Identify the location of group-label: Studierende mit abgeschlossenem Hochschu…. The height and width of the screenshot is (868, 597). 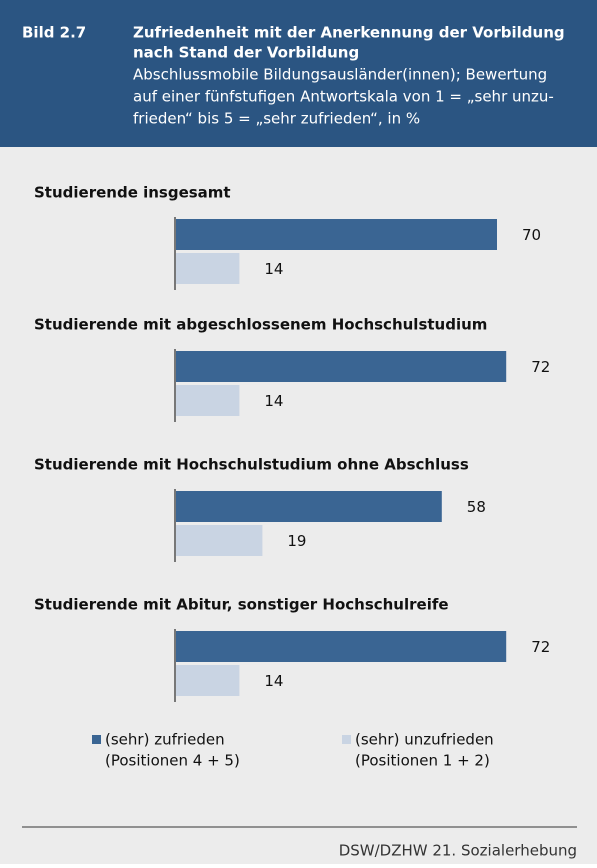
(260, 325).